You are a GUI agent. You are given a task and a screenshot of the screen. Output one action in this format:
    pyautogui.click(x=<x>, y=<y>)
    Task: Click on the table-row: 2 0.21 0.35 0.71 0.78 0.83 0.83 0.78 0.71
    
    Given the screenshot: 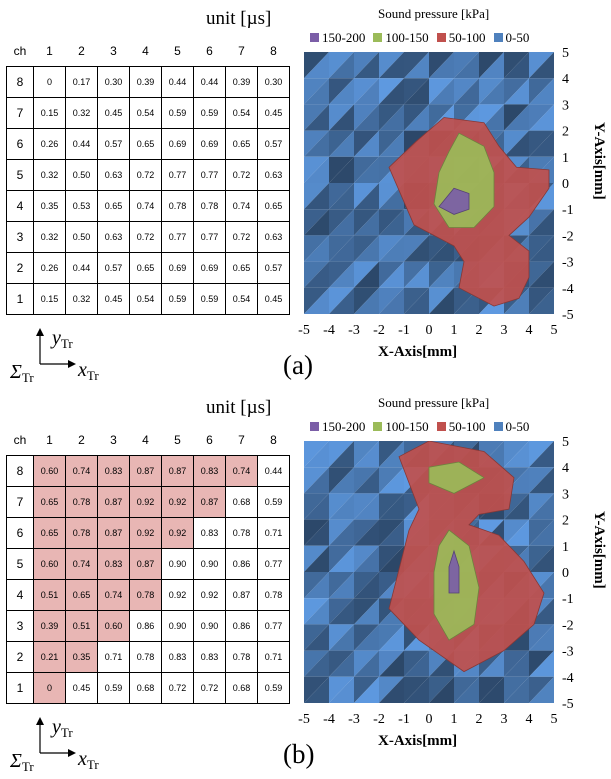 What is the action you would take?
    pyautogui.click(x=148, y=657)
    